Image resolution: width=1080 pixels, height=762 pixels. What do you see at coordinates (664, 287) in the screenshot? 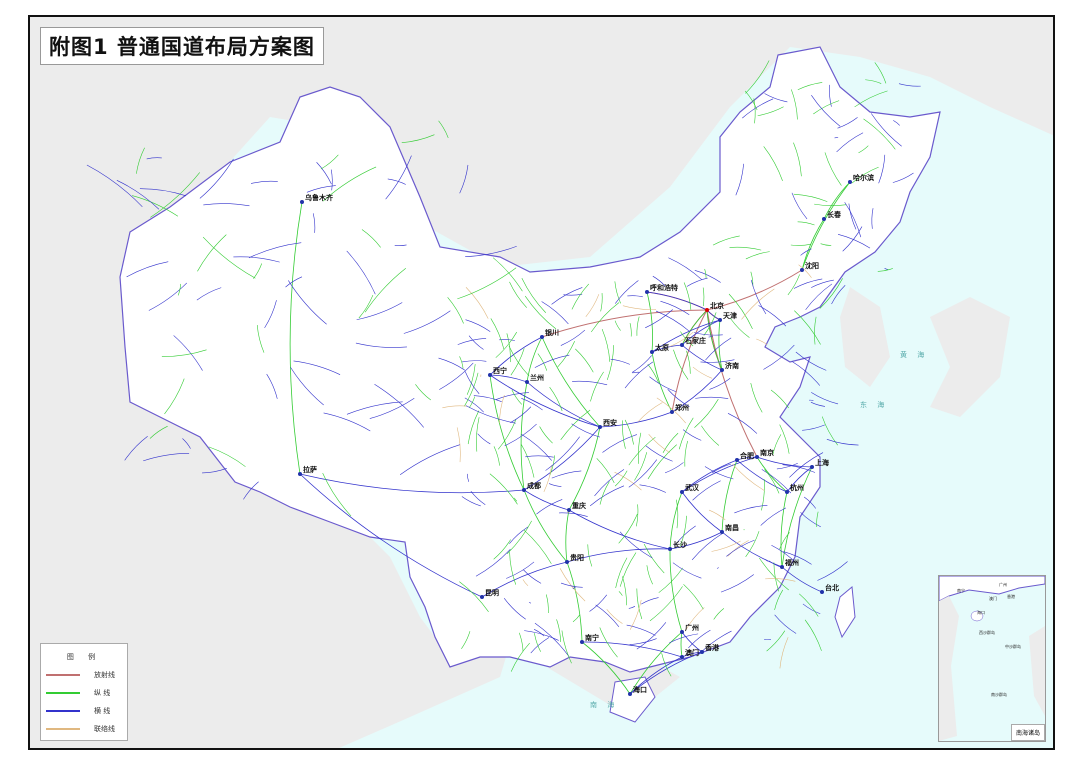
I see `city-label: 呼和浩特` at bounding box center [664, 287].